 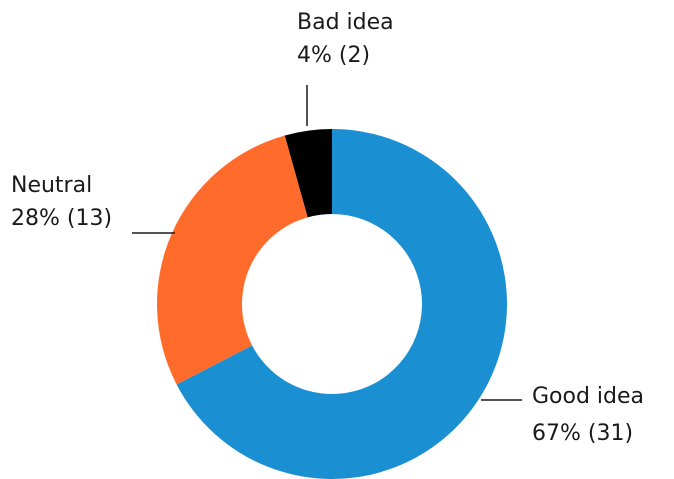 I want to click on label-bad-idea-detail: 4% (2), so click(x=333, y=55).